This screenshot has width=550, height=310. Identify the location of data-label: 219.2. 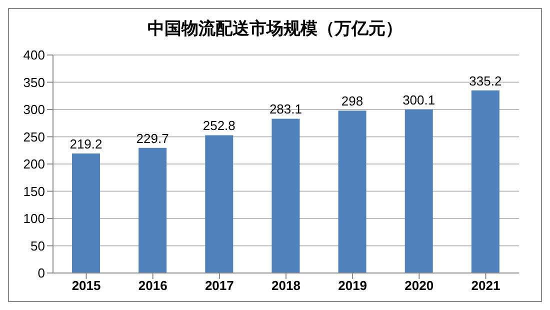
(86, 144).